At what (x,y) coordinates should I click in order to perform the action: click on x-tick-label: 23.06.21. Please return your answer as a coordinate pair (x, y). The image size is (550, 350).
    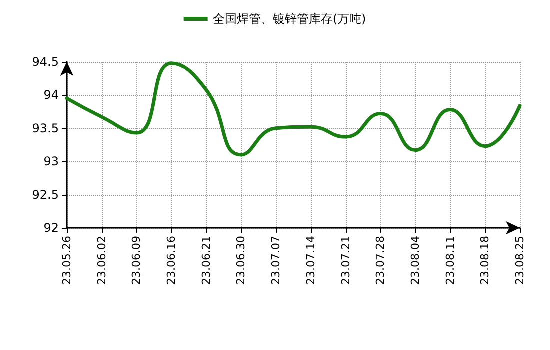
    Looking at the image, I should click on (206, 260).